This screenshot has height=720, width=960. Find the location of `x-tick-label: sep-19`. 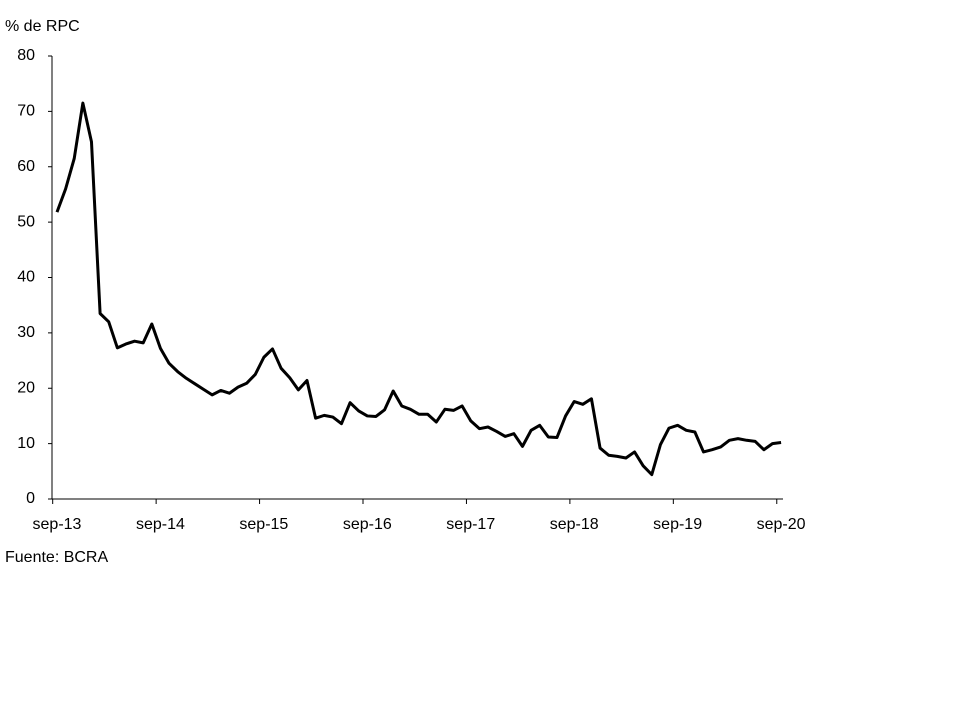

x-tick-label: sep-19 is located at coordinates (677, 524).